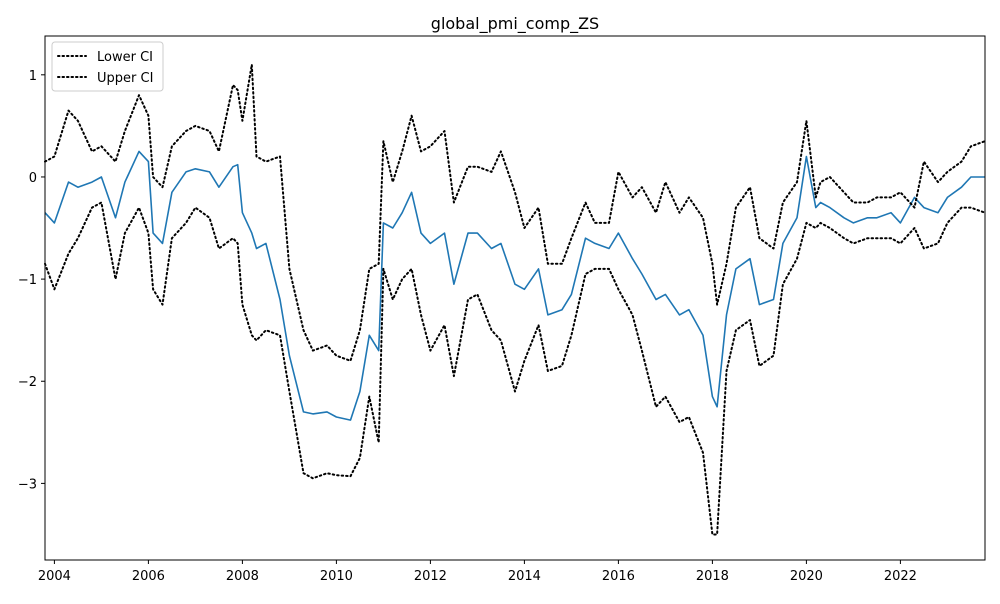 The image size is (1000, 604). What do you see at coordinates (712, 576) in the screenshot?
I see `x-tick-label: 2018` at bounding box center [712, 576].